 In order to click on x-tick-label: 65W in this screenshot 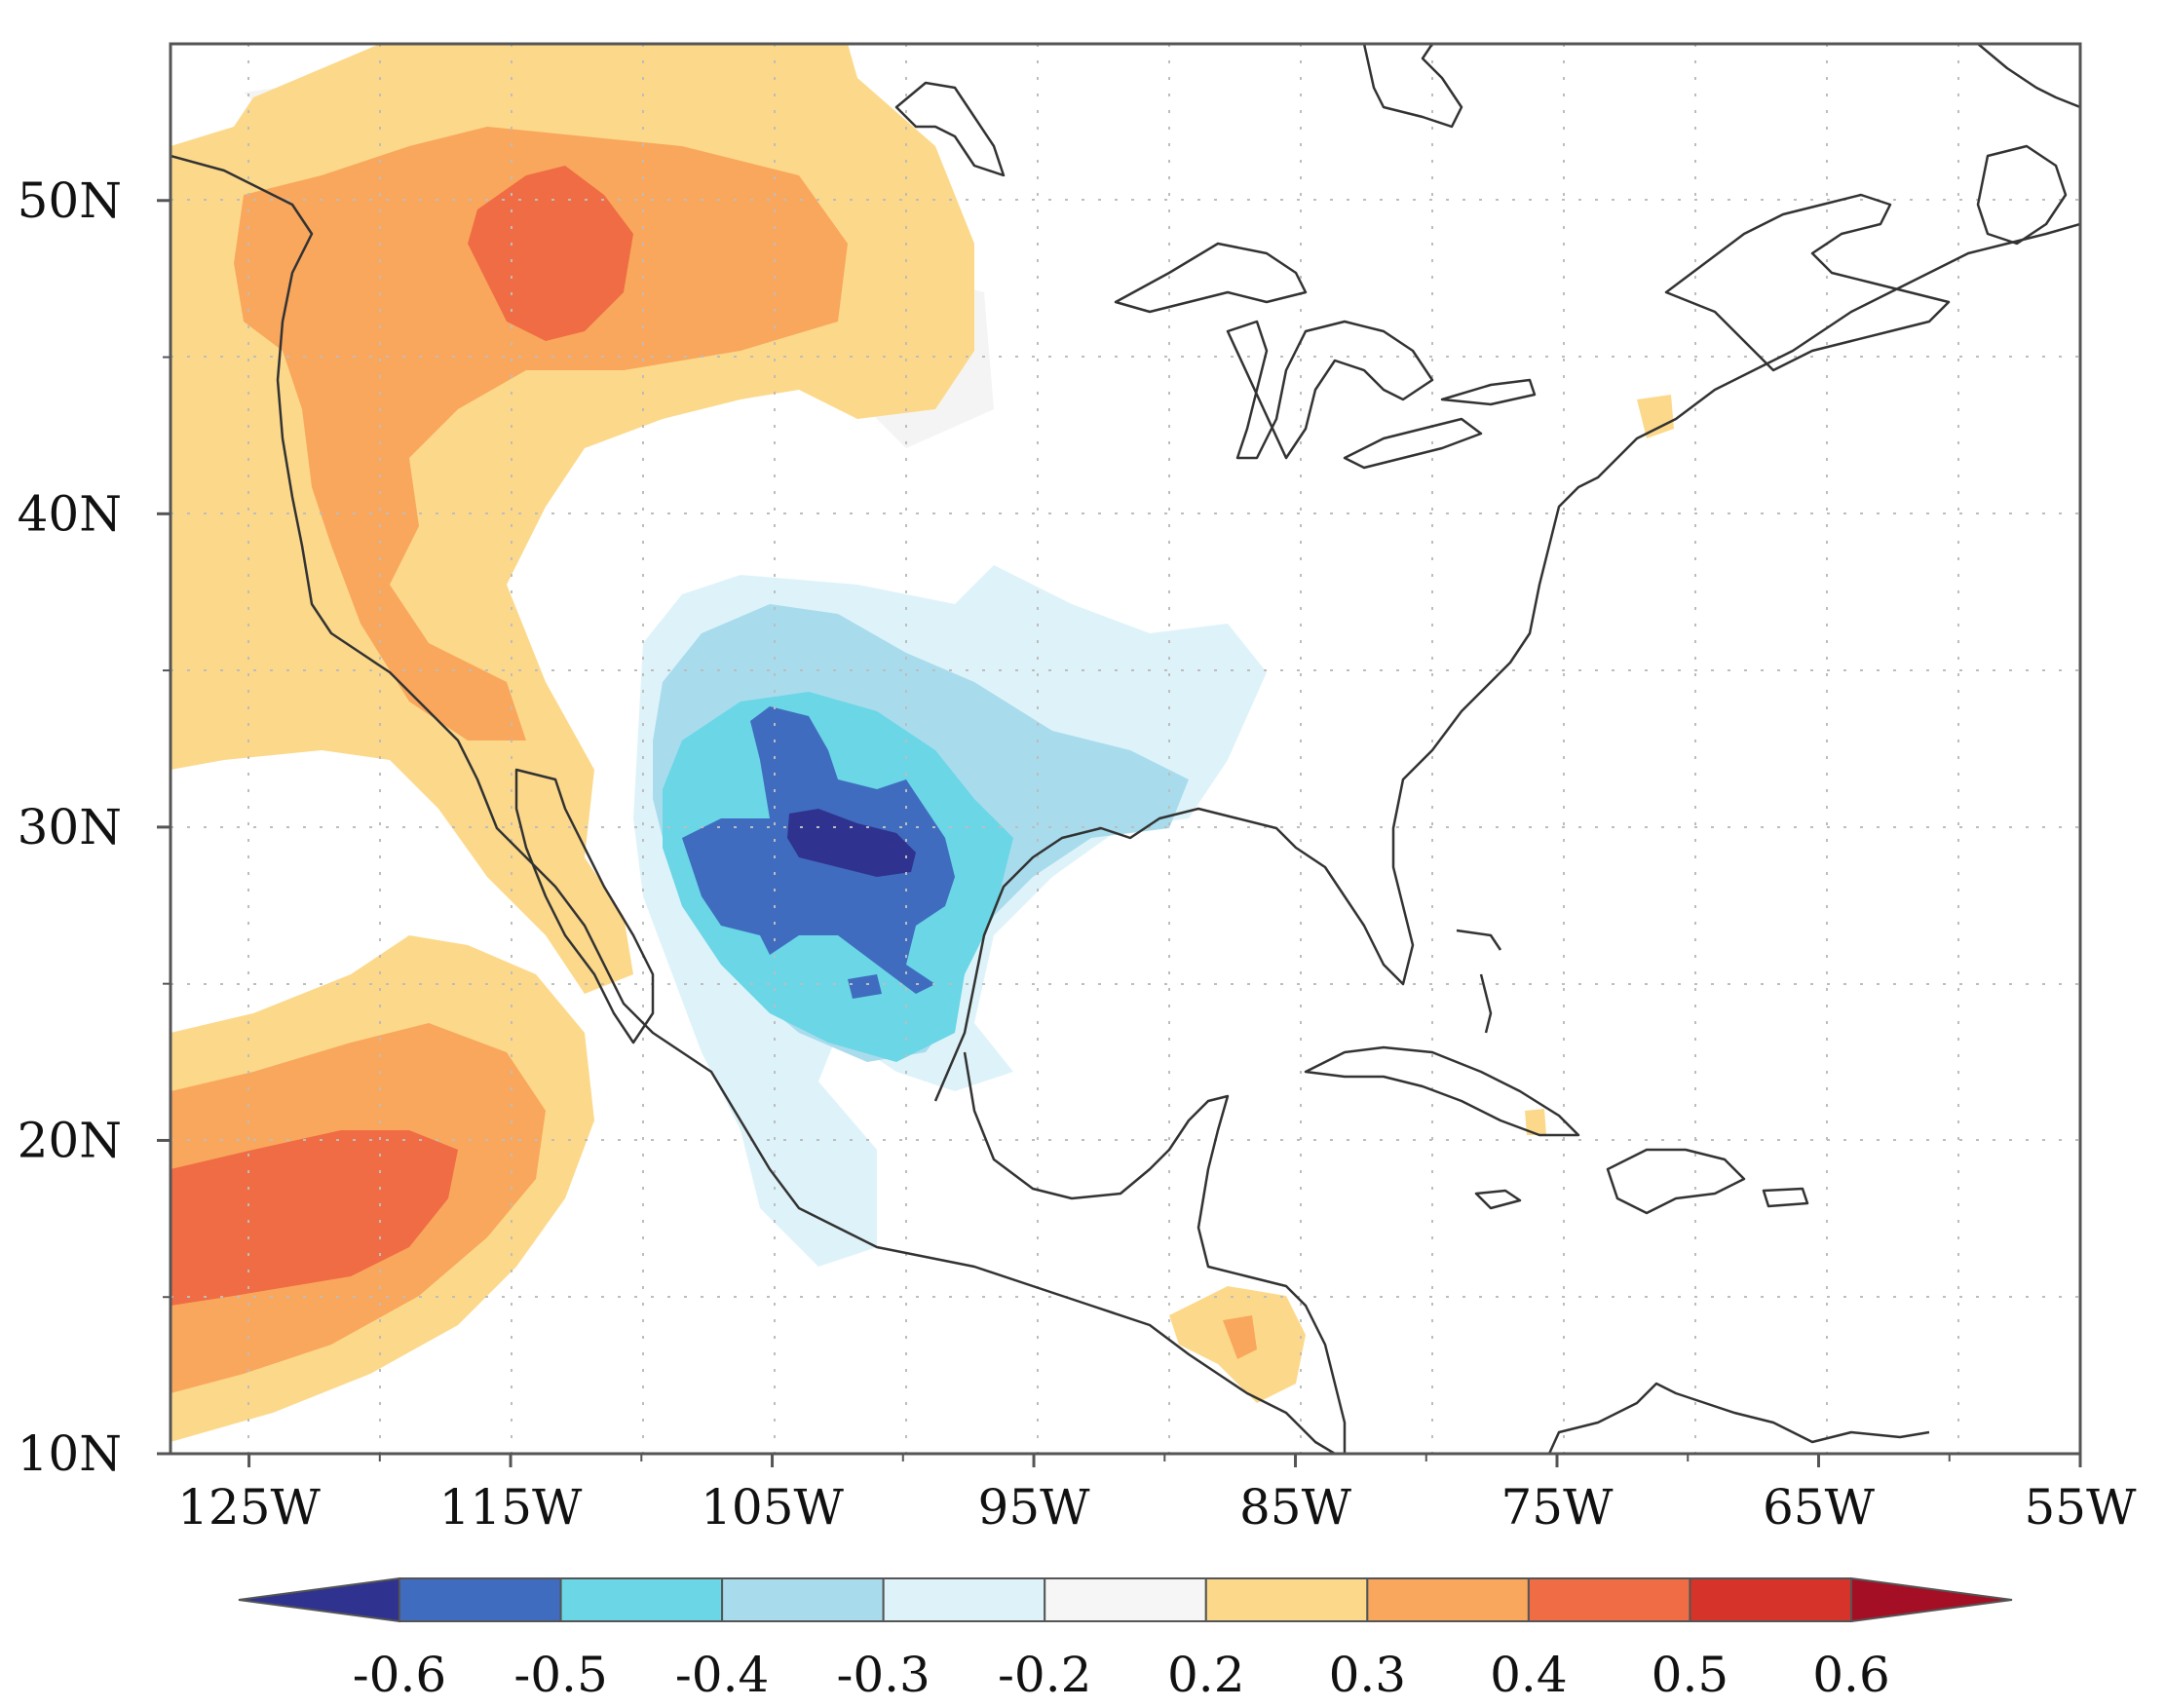, I will do `click(1819, 1508)`.